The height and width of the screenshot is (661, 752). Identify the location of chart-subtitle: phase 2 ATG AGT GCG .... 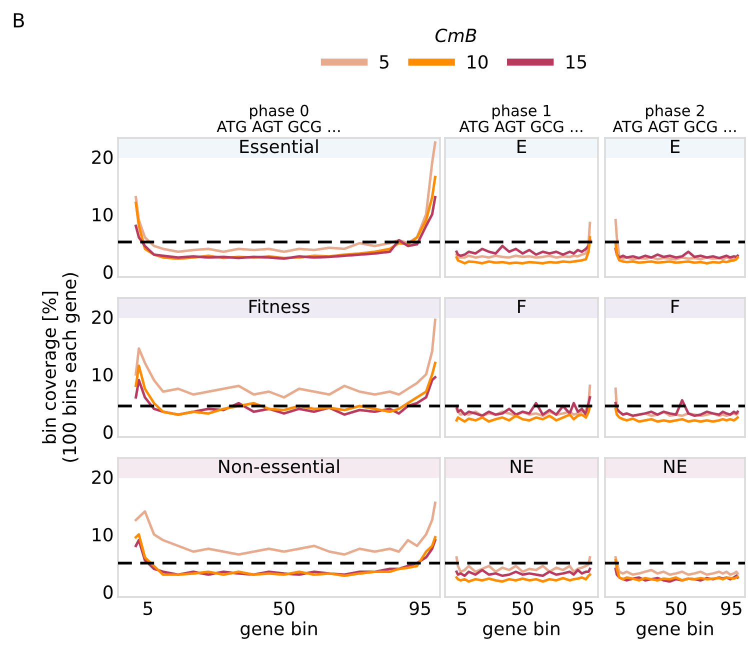
(674, 118).